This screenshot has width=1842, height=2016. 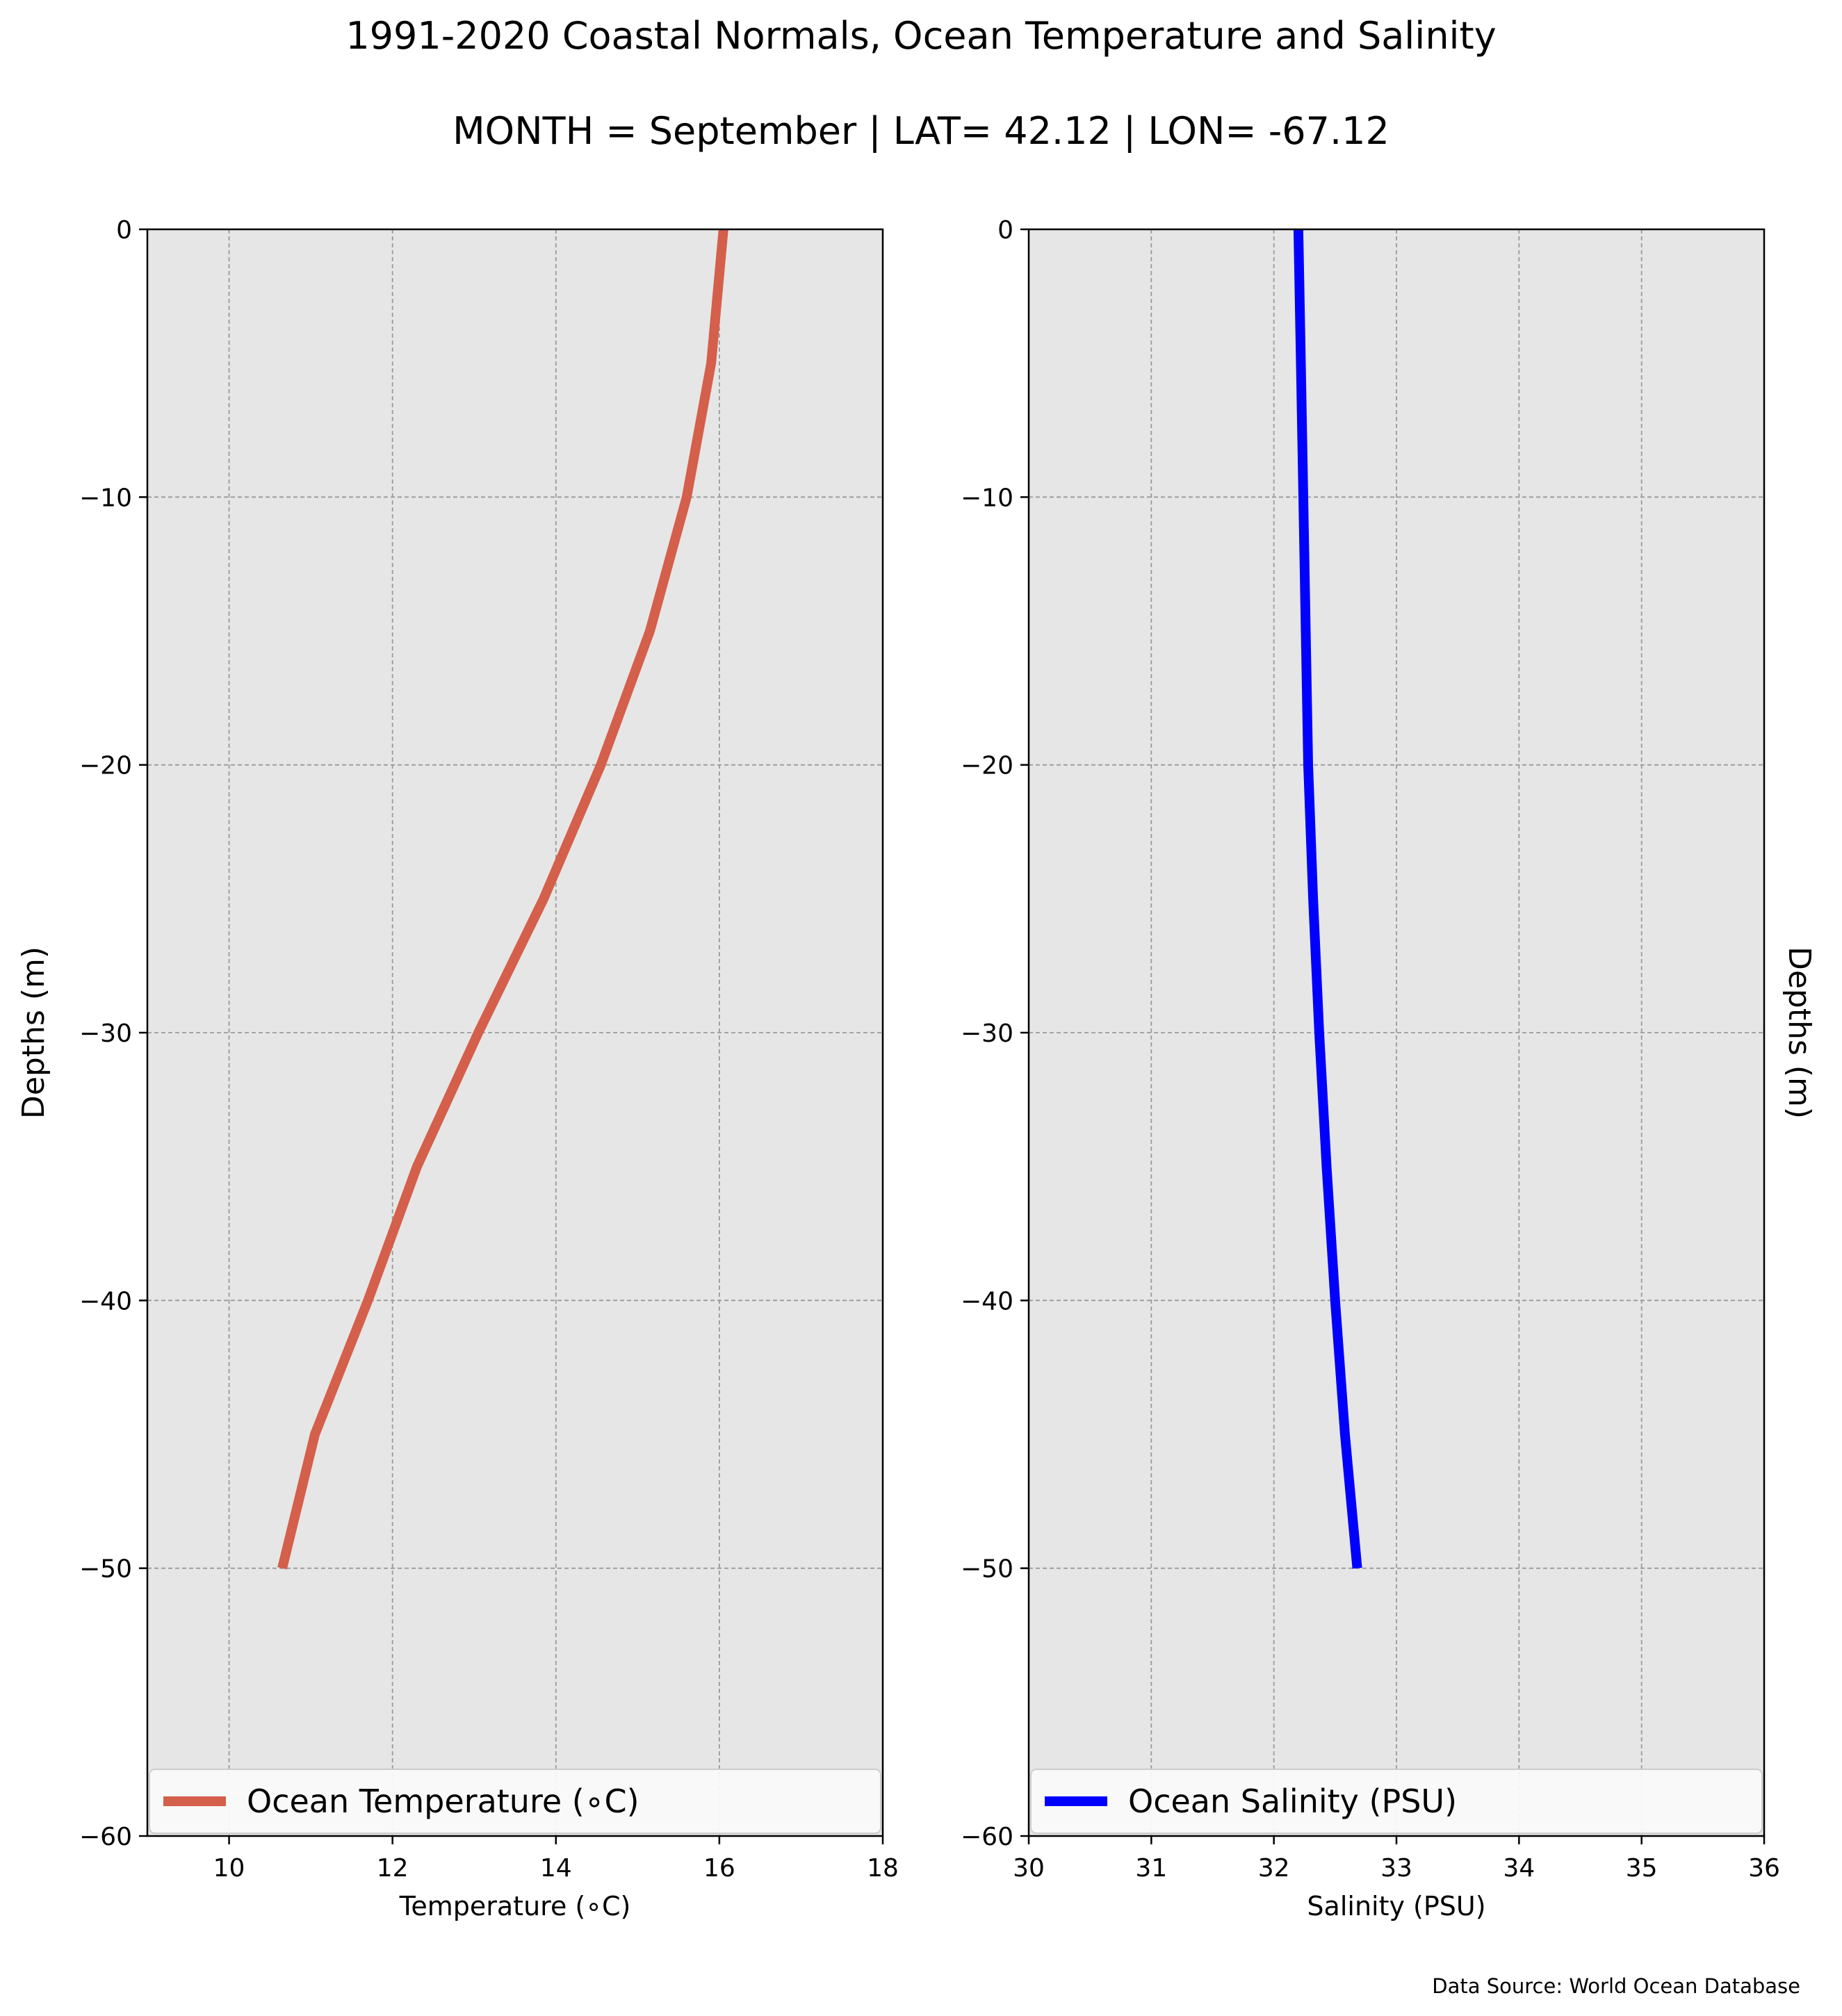 What do you see at coordinates (1519, 1869) in the screenshot?
I see `x-tick-label: 34` at bounding box center [1519, 1869].